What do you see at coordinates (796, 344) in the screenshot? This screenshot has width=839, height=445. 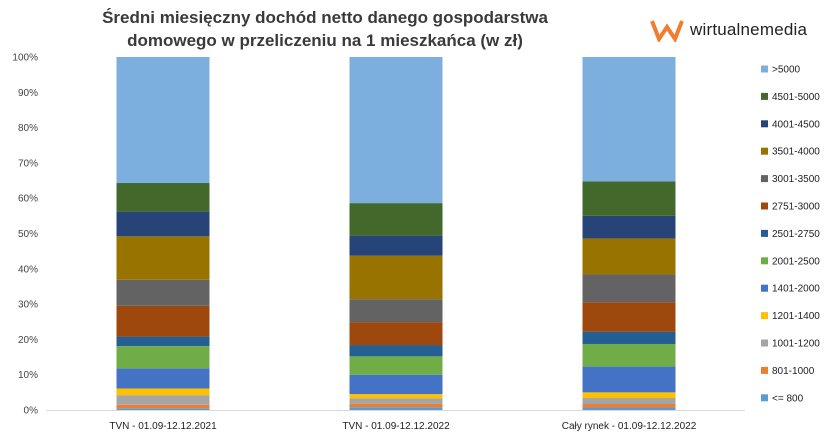 I see `legend-label: 1001-1200` at bounding box center [796, 344].